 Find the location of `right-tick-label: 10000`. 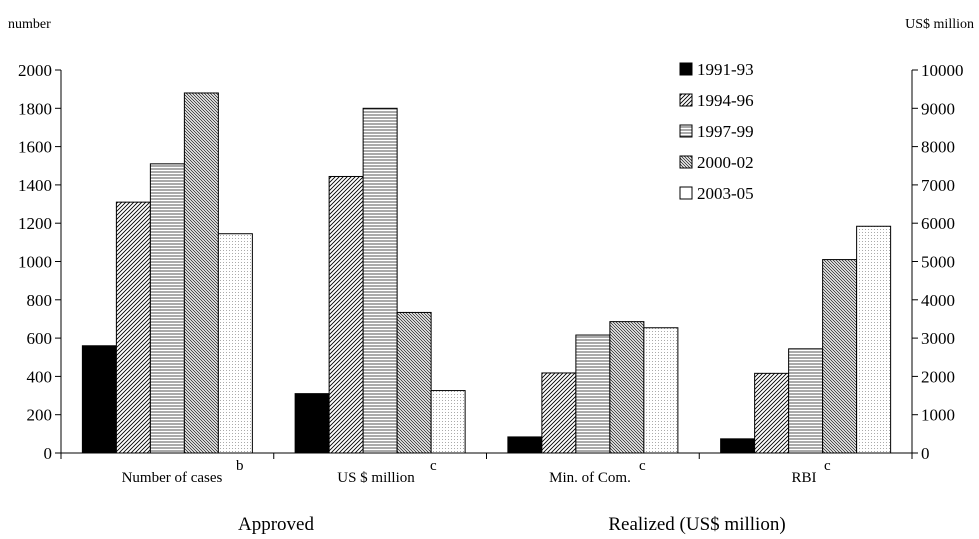

right-tick-label: 10000 is located at coordinates (942, 70).